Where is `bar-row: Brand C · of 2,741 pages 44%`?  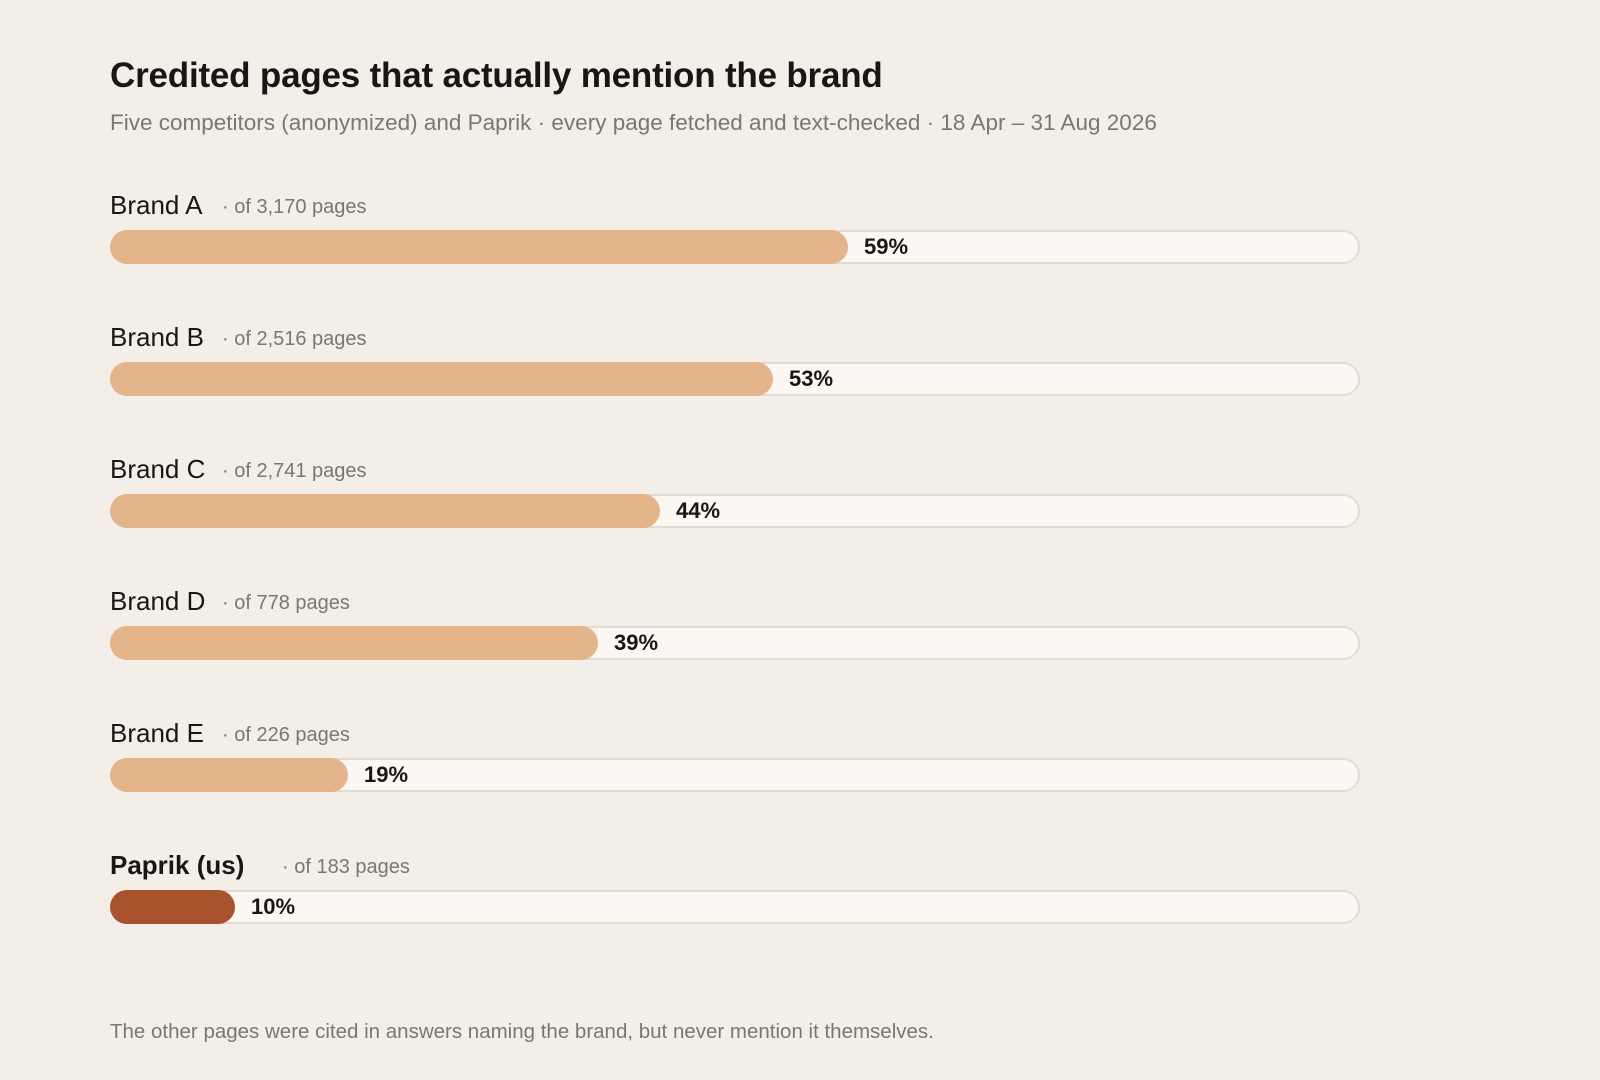 bar-row: Brand C · of 2,741 pages 44% is located at coordinates (735, 518).